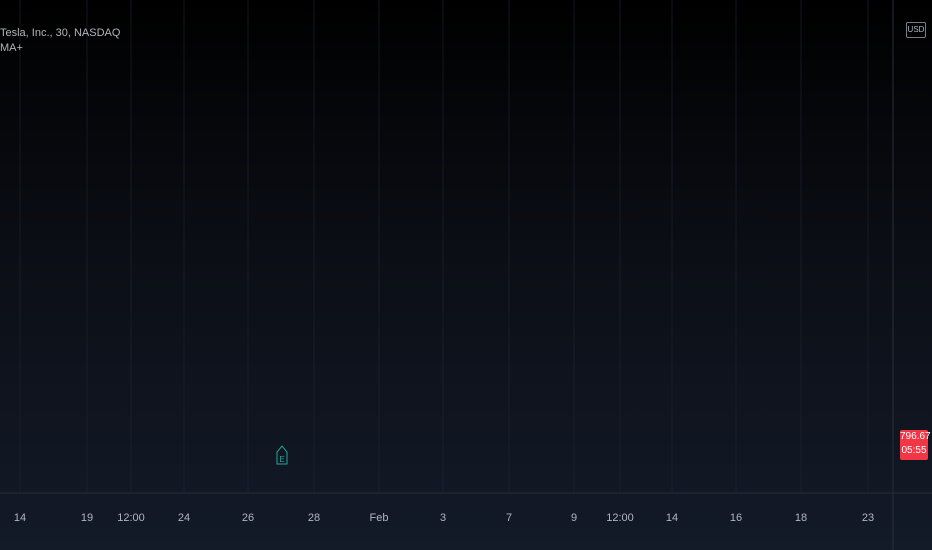  Describe the element at coordinates (443, 518) in the screenshot. I see `x-tick-label: 3` at that location.